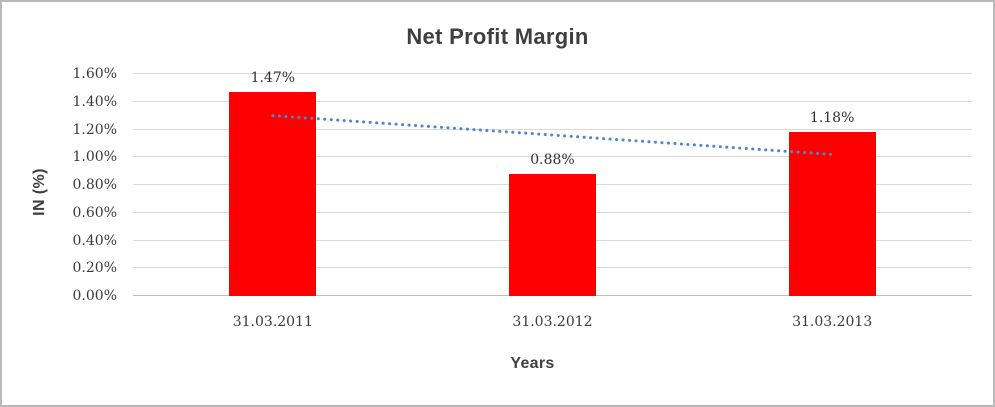 Image resolution: width=995 pixels, height=407 pixels. Describe the element at coordinates (552, 322) in the screenshot. I see `x-category-label: 31.03.2012` at that location.